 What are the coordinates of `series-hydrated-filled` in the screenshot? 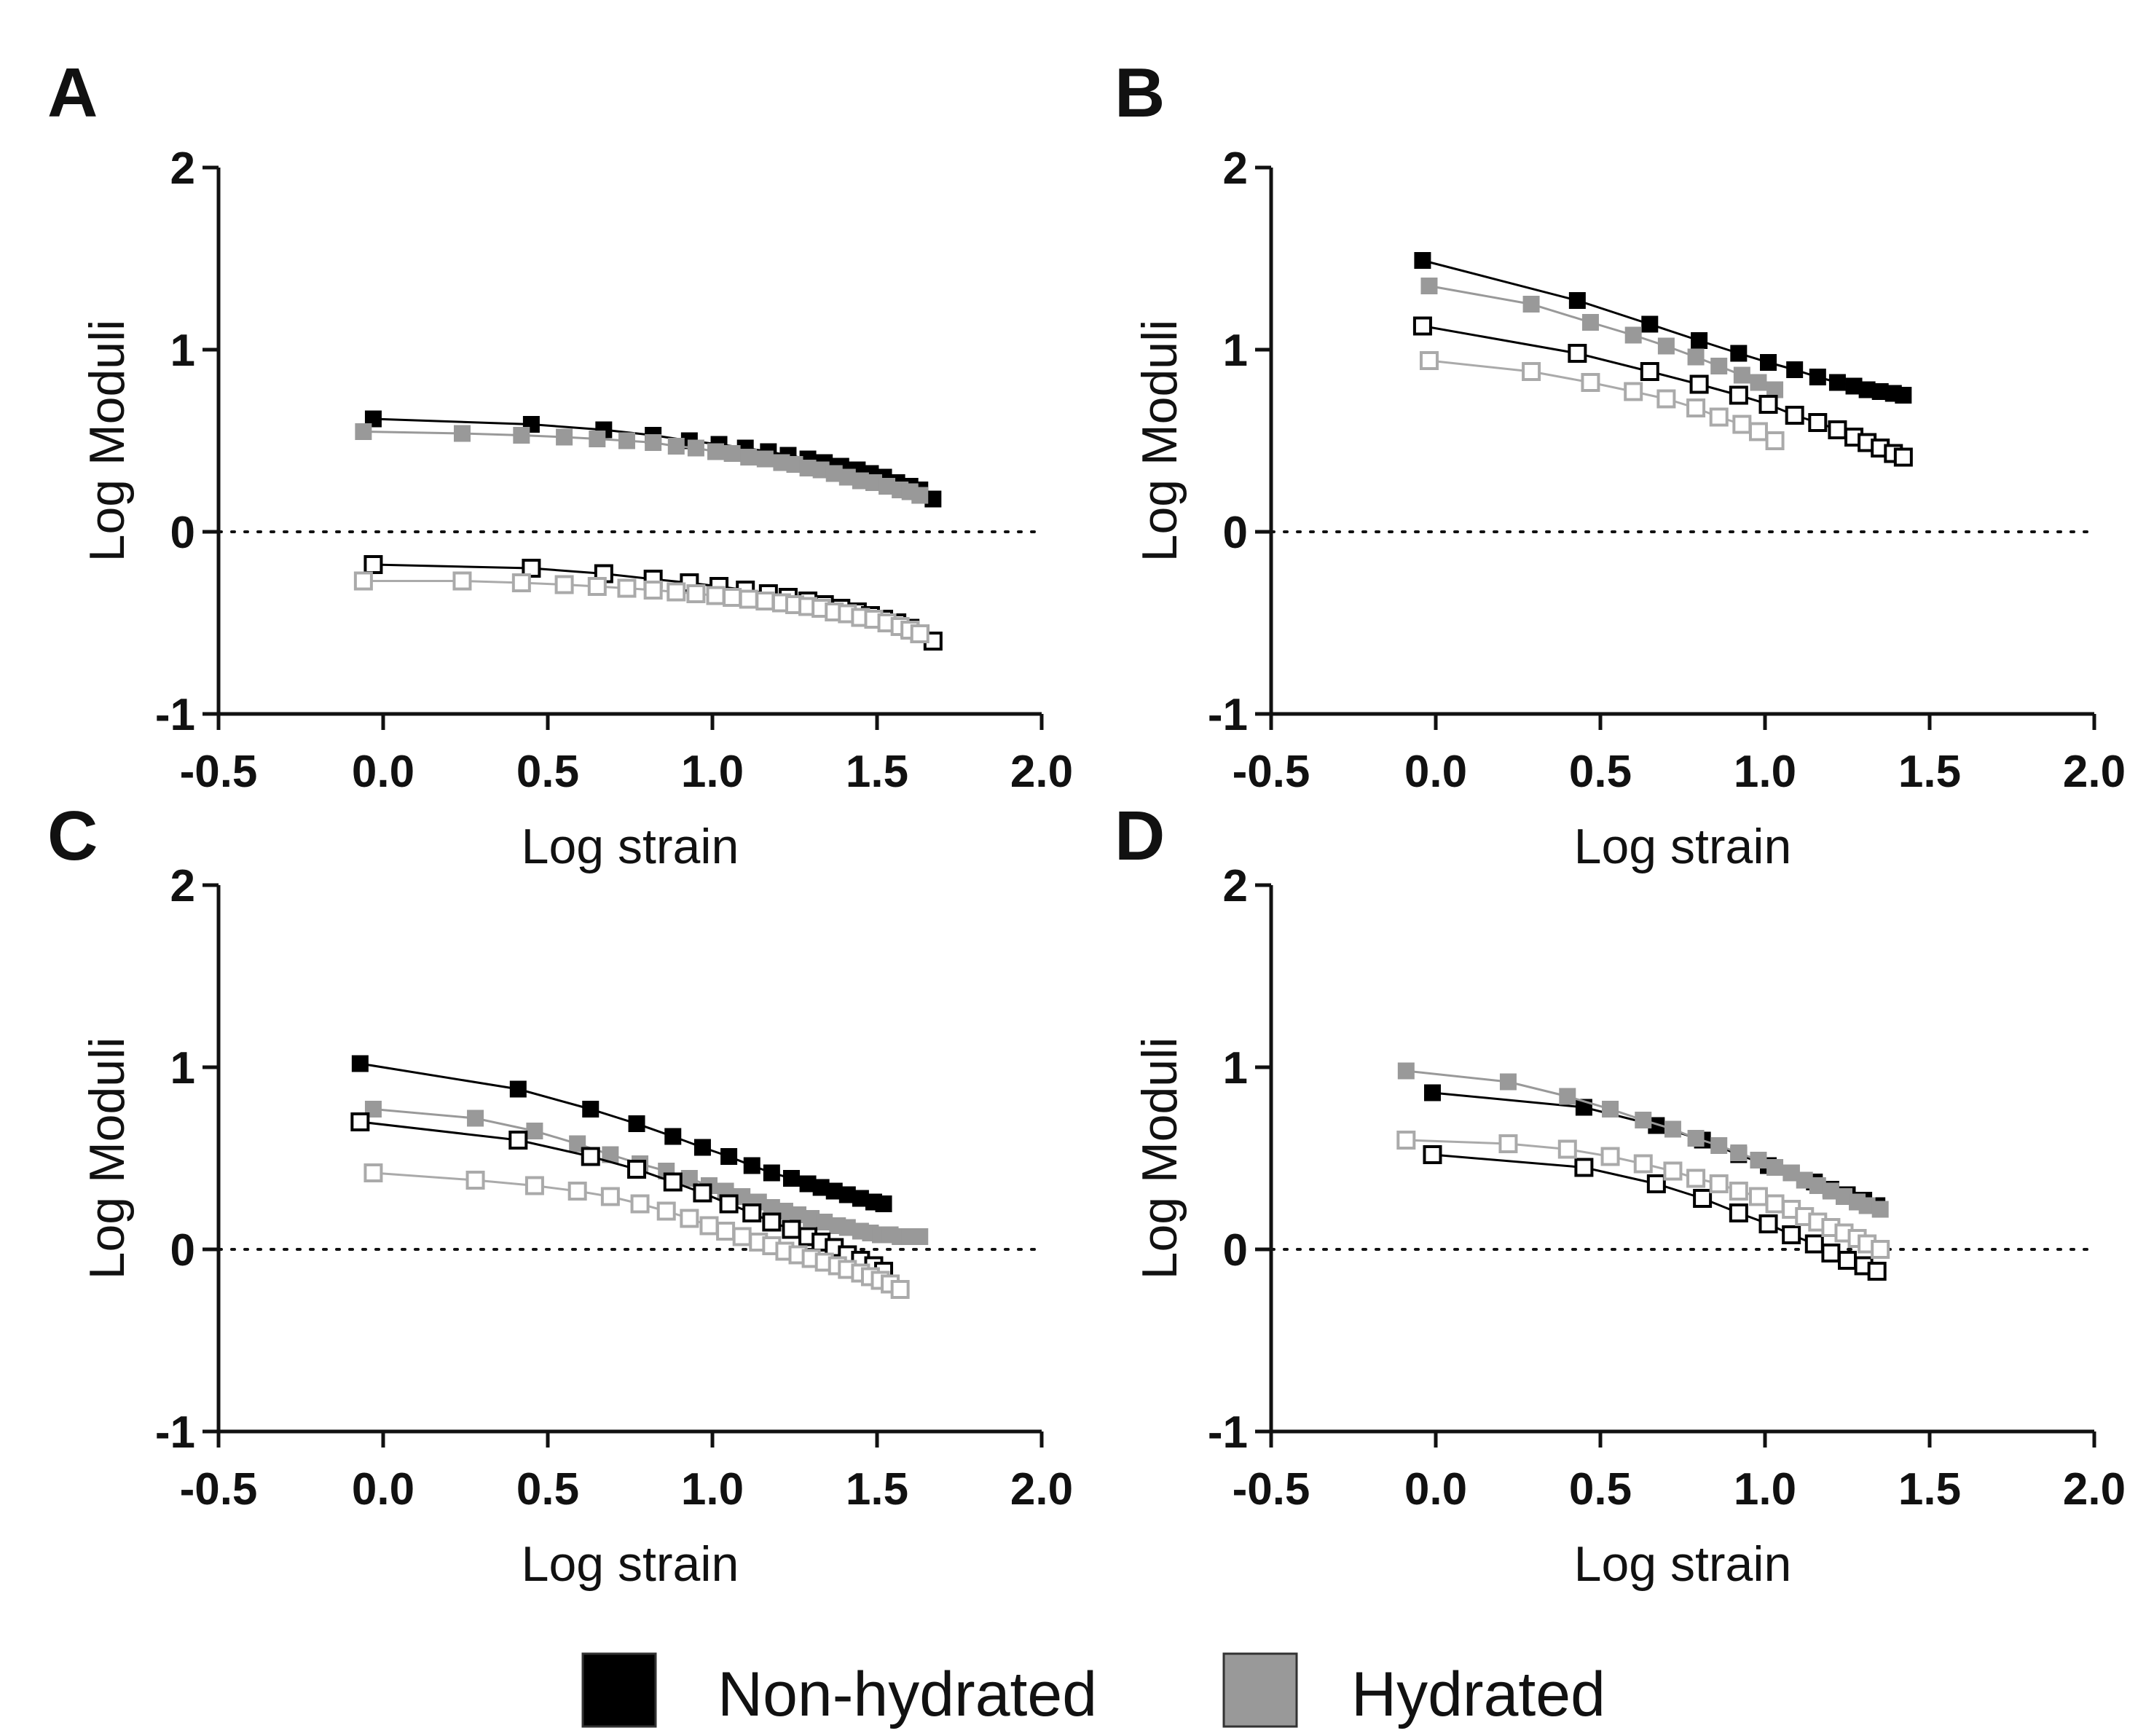 It's located at (1643, 1140).